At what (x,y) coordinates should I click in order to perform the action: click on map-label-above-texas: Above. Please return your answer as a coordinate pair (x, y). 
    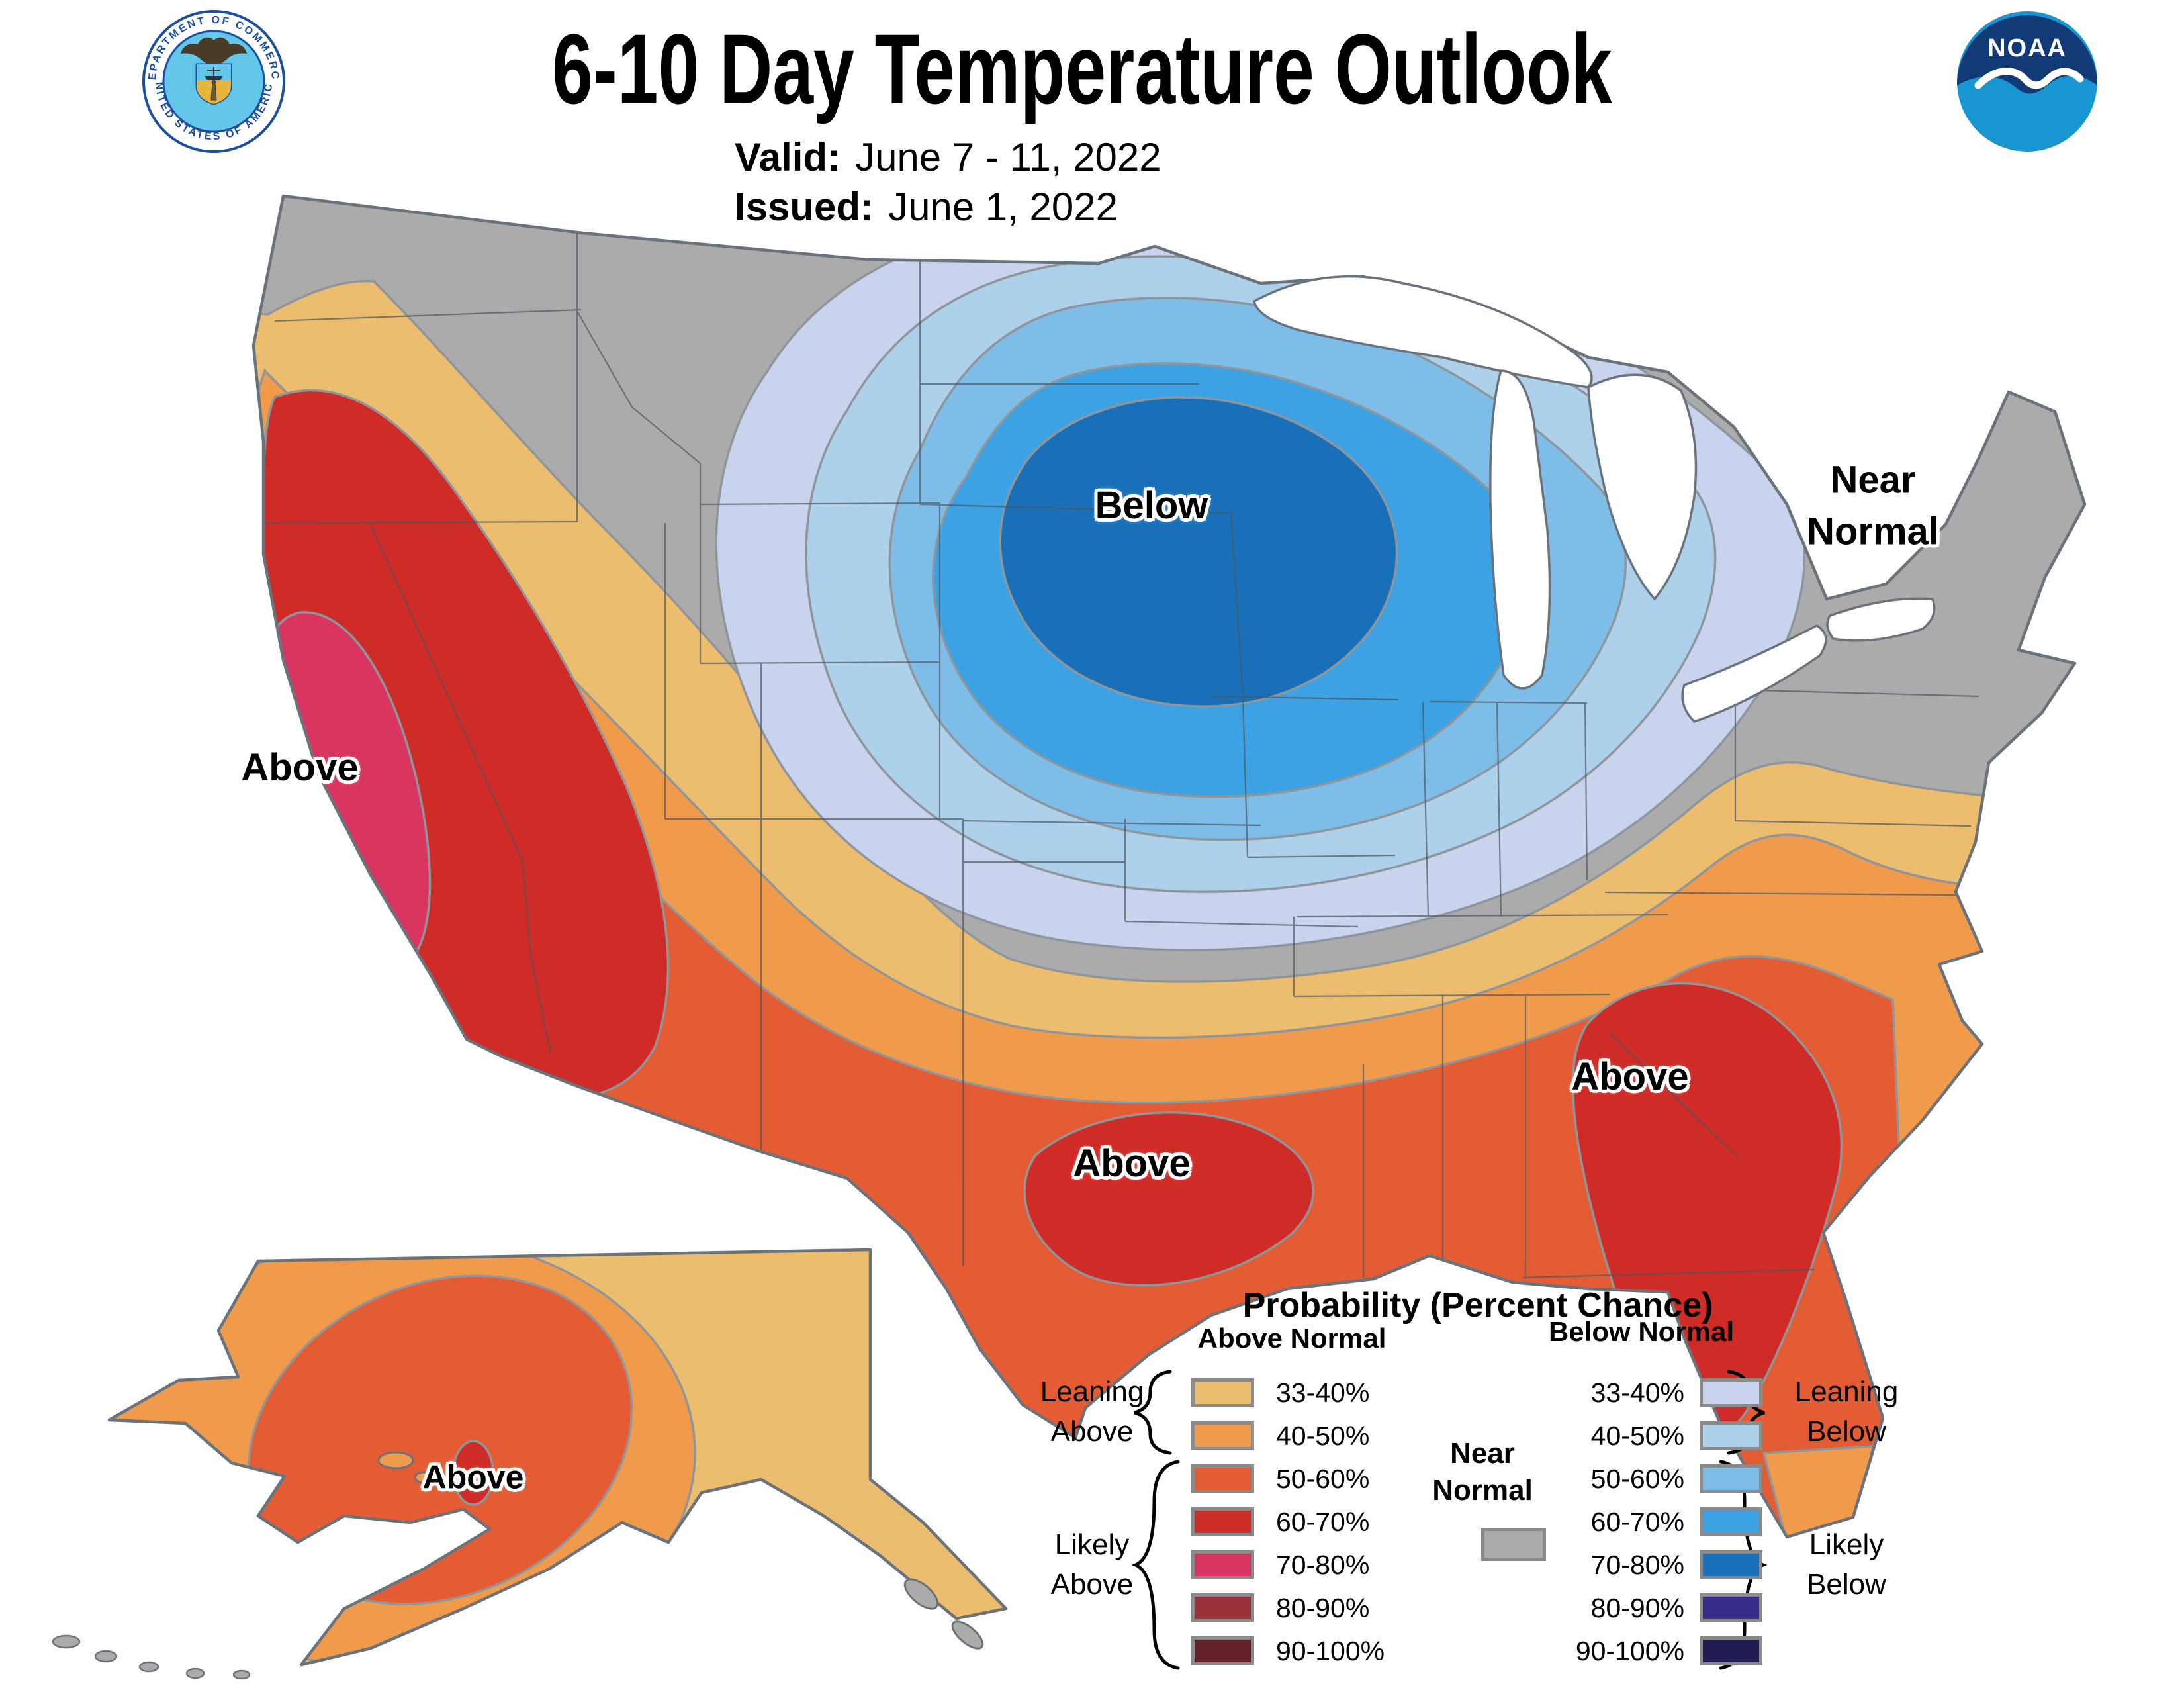
    Looking at the image, I should click on (1132, 1163).